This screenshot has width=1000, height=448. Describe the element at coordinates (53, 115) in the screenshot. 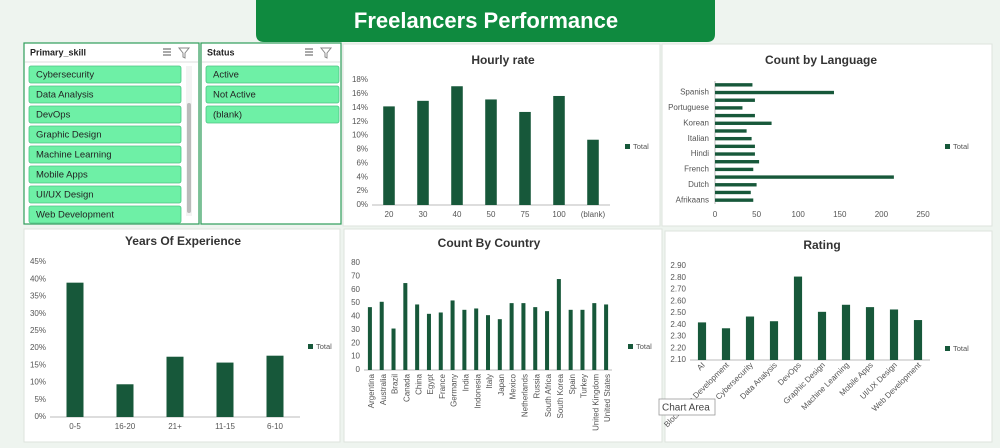

I see `slicer-item-label: DevOps` at that location.